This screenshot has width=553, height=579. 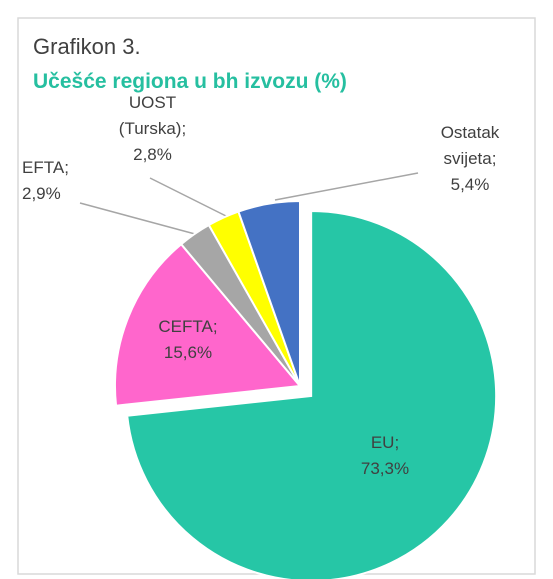 What do you see at coordinates (190, 81) in the screenshot?
I see `chart-subtitle: Učešće regiona u bh izvozu (%)` at bounding box center [190, 81].